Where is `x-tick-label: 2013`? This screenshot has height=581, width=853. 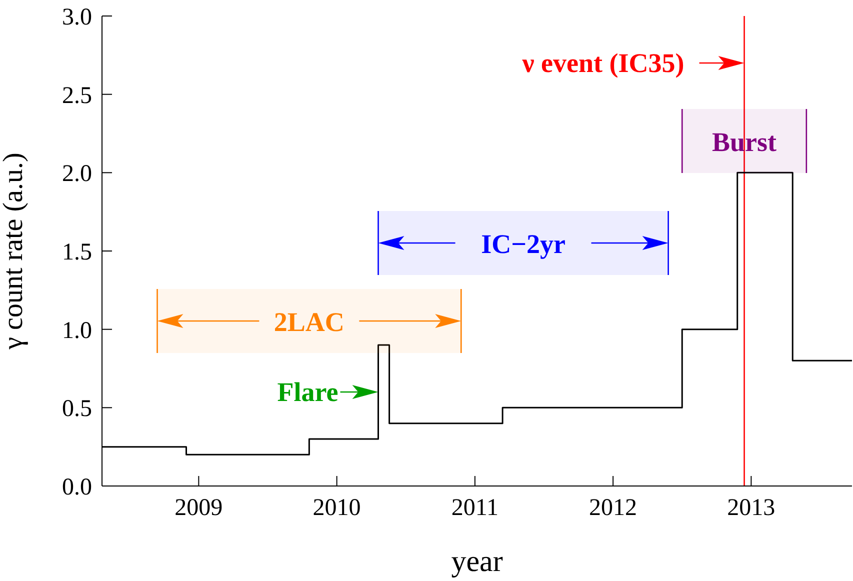
x-tick-label: 2013 is located at coordinates (751, 508).